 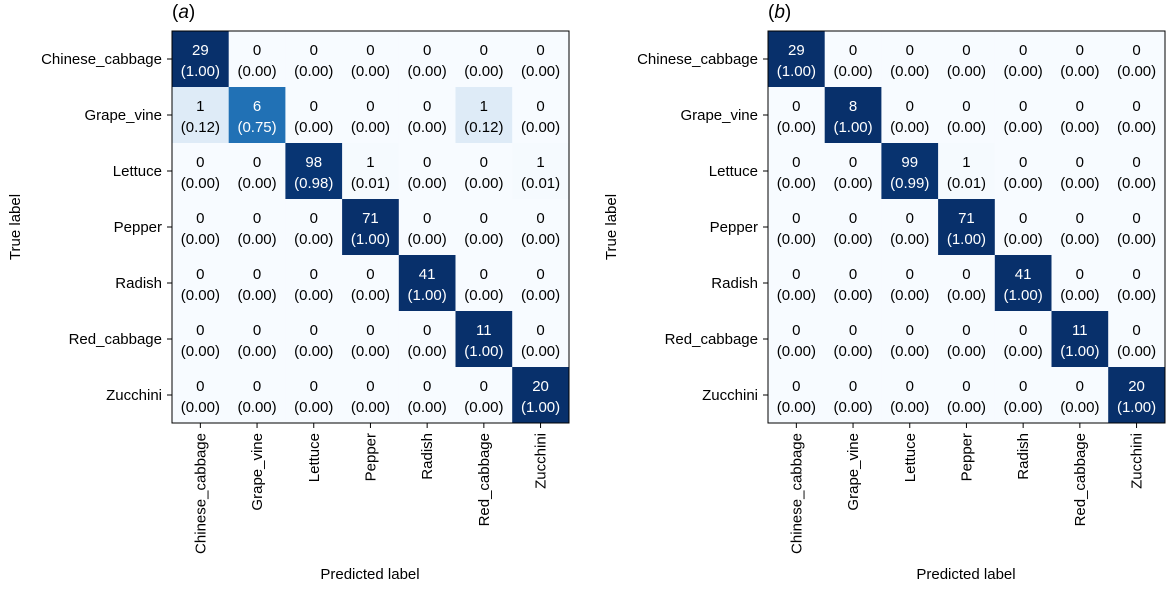 I want to click on y-tick-label: Lettuce, so click(x=733, y=171).